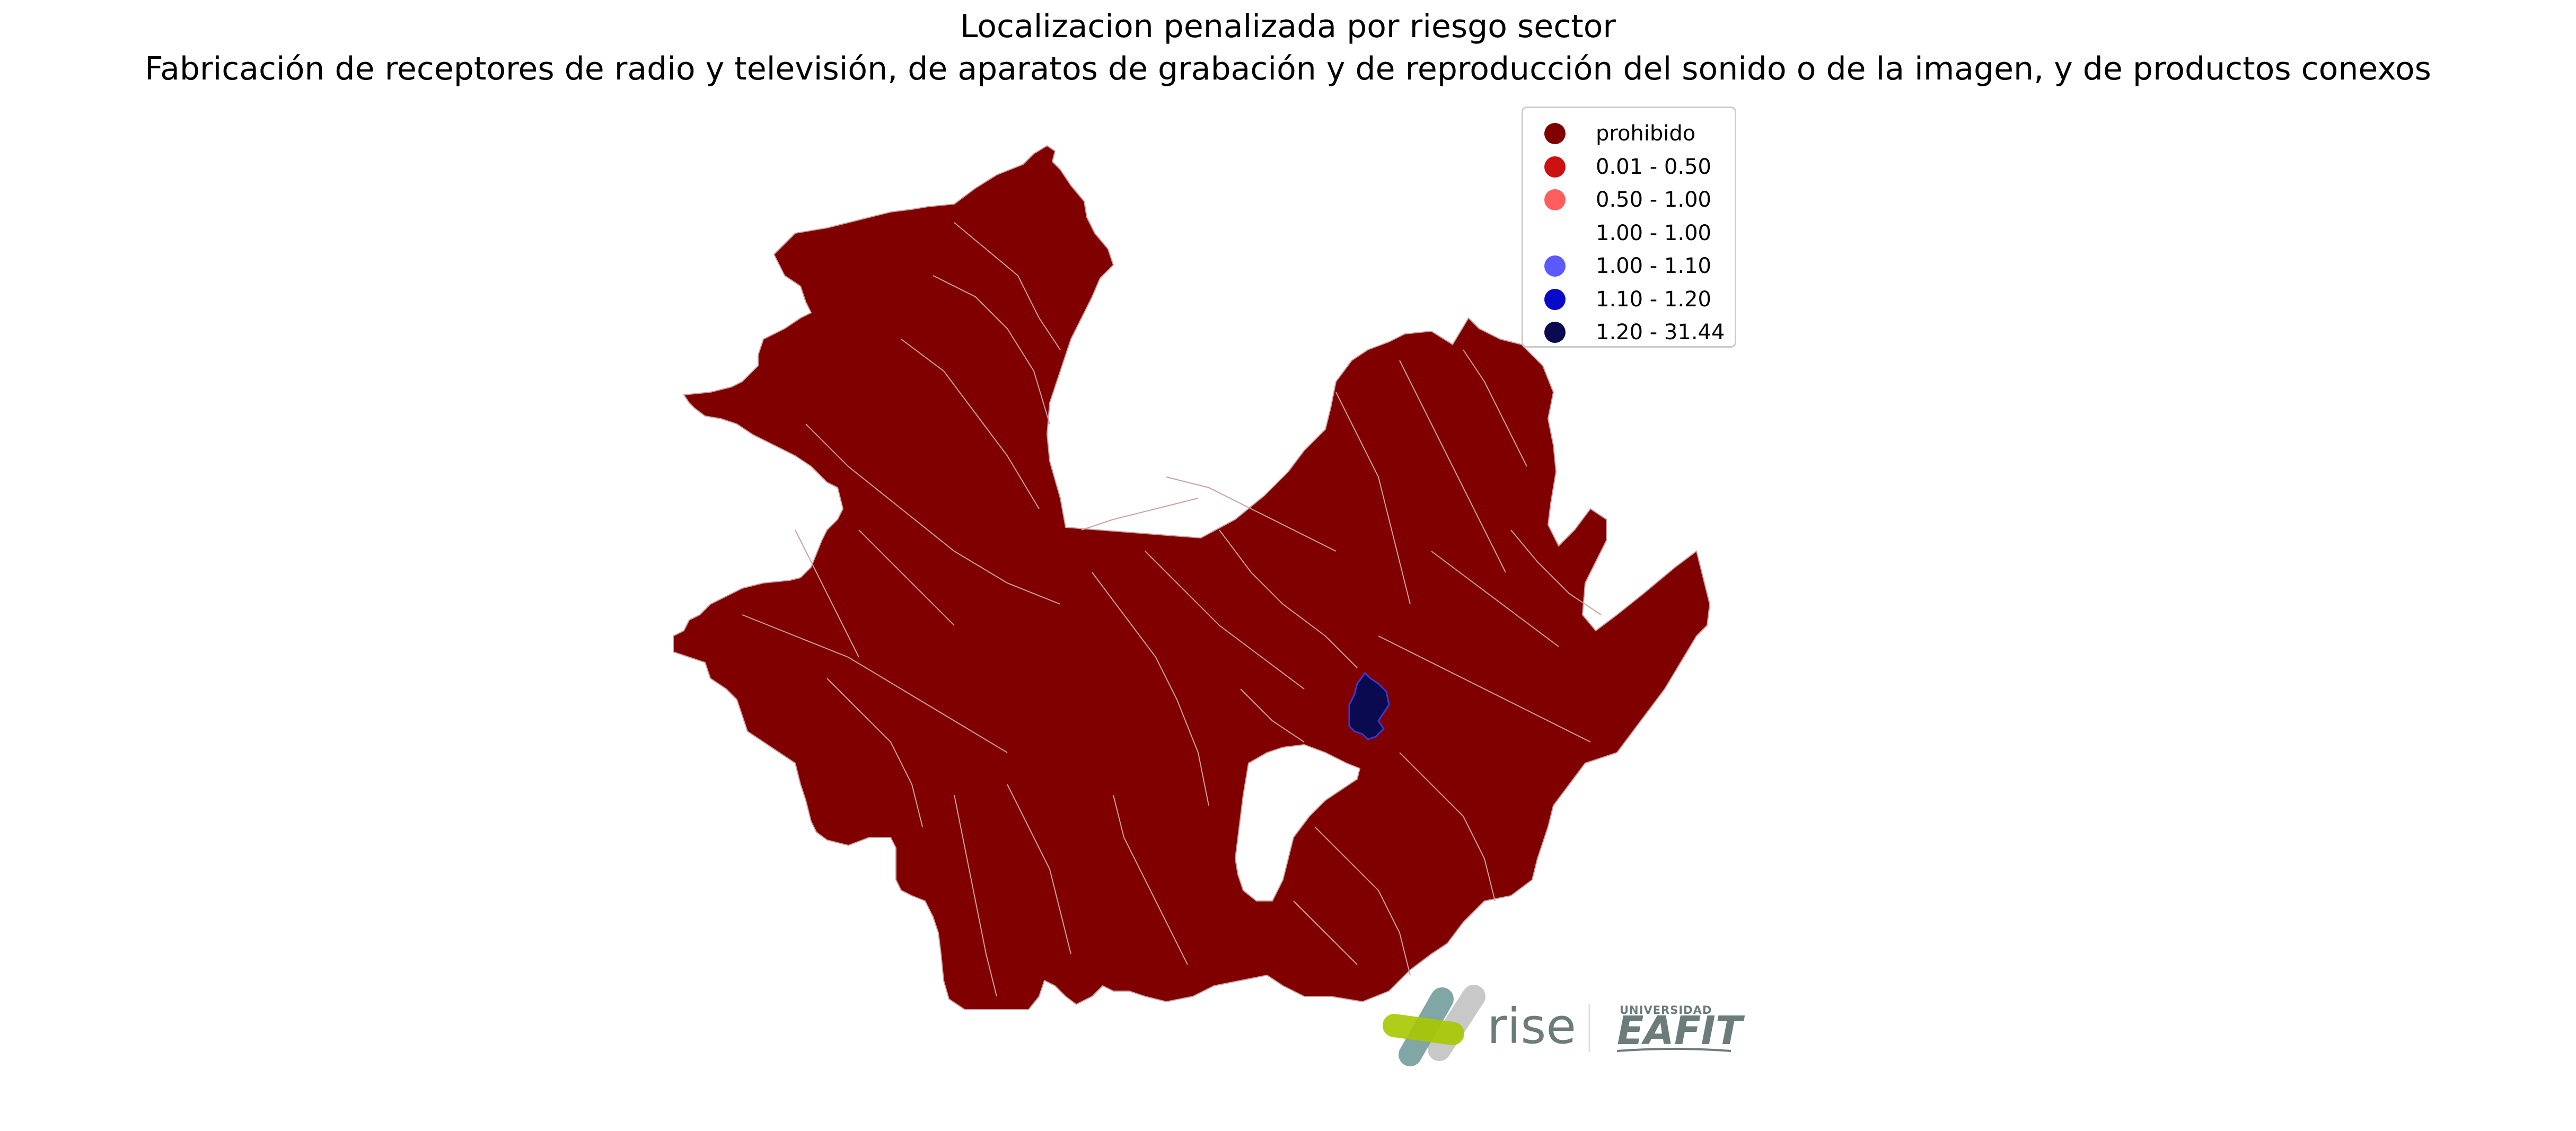 The image size is (2576, 1131). Describe the element at coordinates (1660, 332) in the screenshot. I see `legend-label: 1.20 - 31.44` at that location.